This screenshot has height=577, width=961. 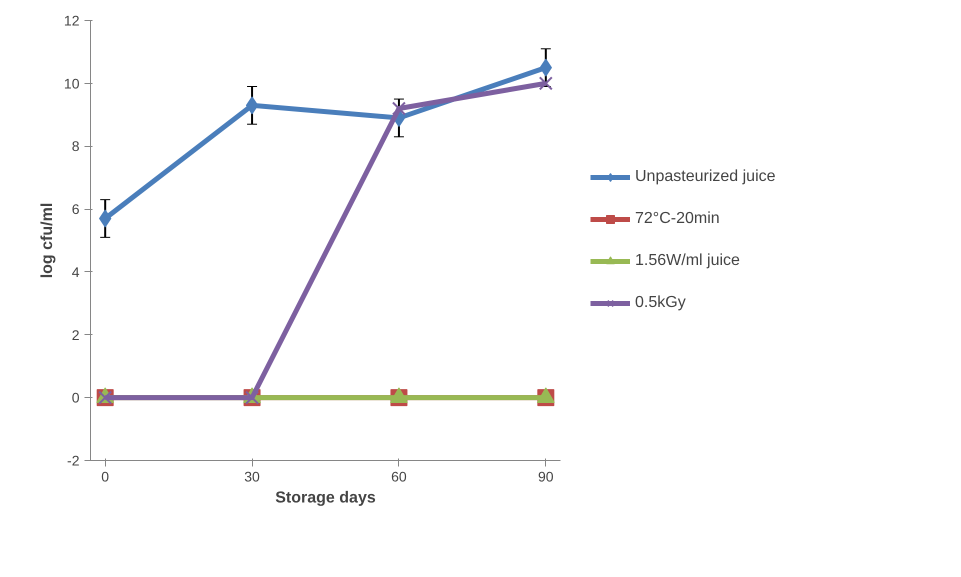 What do you see at coordinates (660, 303) in the screenshot?
I see `legend-label: 0.5kGy` at bounding box center [660, 303].